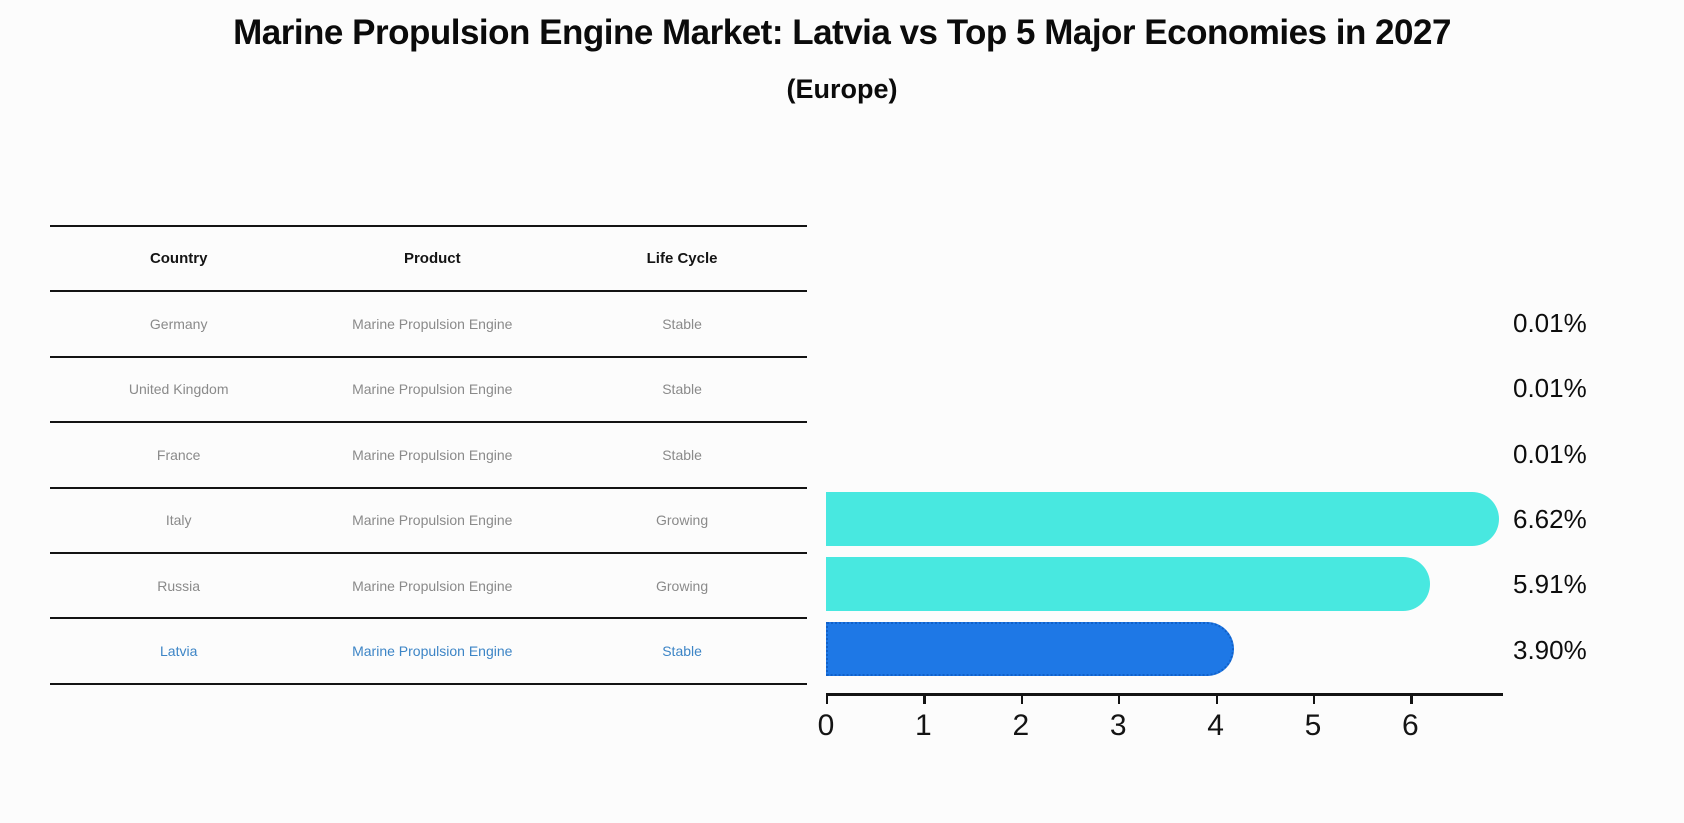 The width and height of the screenshot is (1684, 823). What do you see at coordinates (842, 89) in the screenshot?
I see `chart-subtitle: (Europe)` at bounding box center [842, 89].